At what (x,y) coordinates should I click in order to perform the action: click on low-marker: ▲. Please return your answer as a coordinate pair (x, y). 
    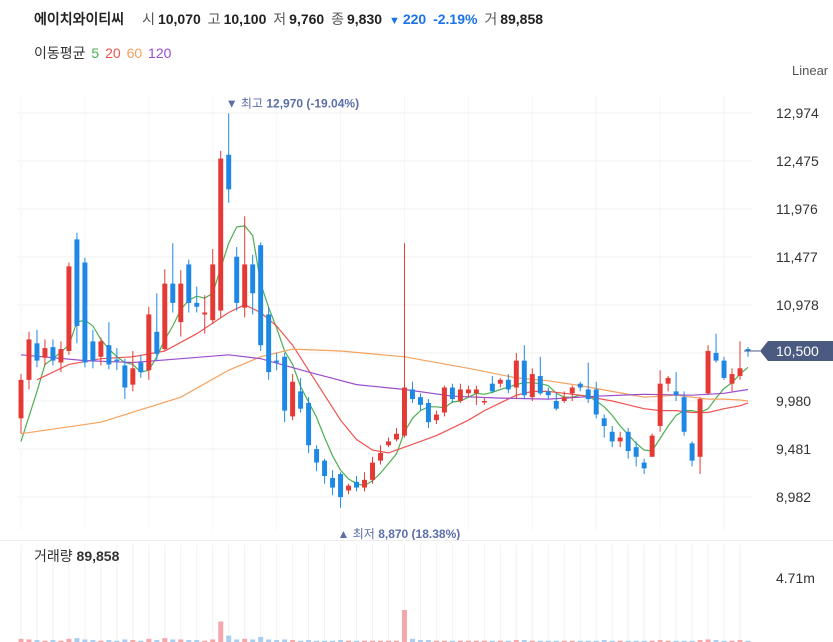
    Looking at the image, I should click on (344, 534).